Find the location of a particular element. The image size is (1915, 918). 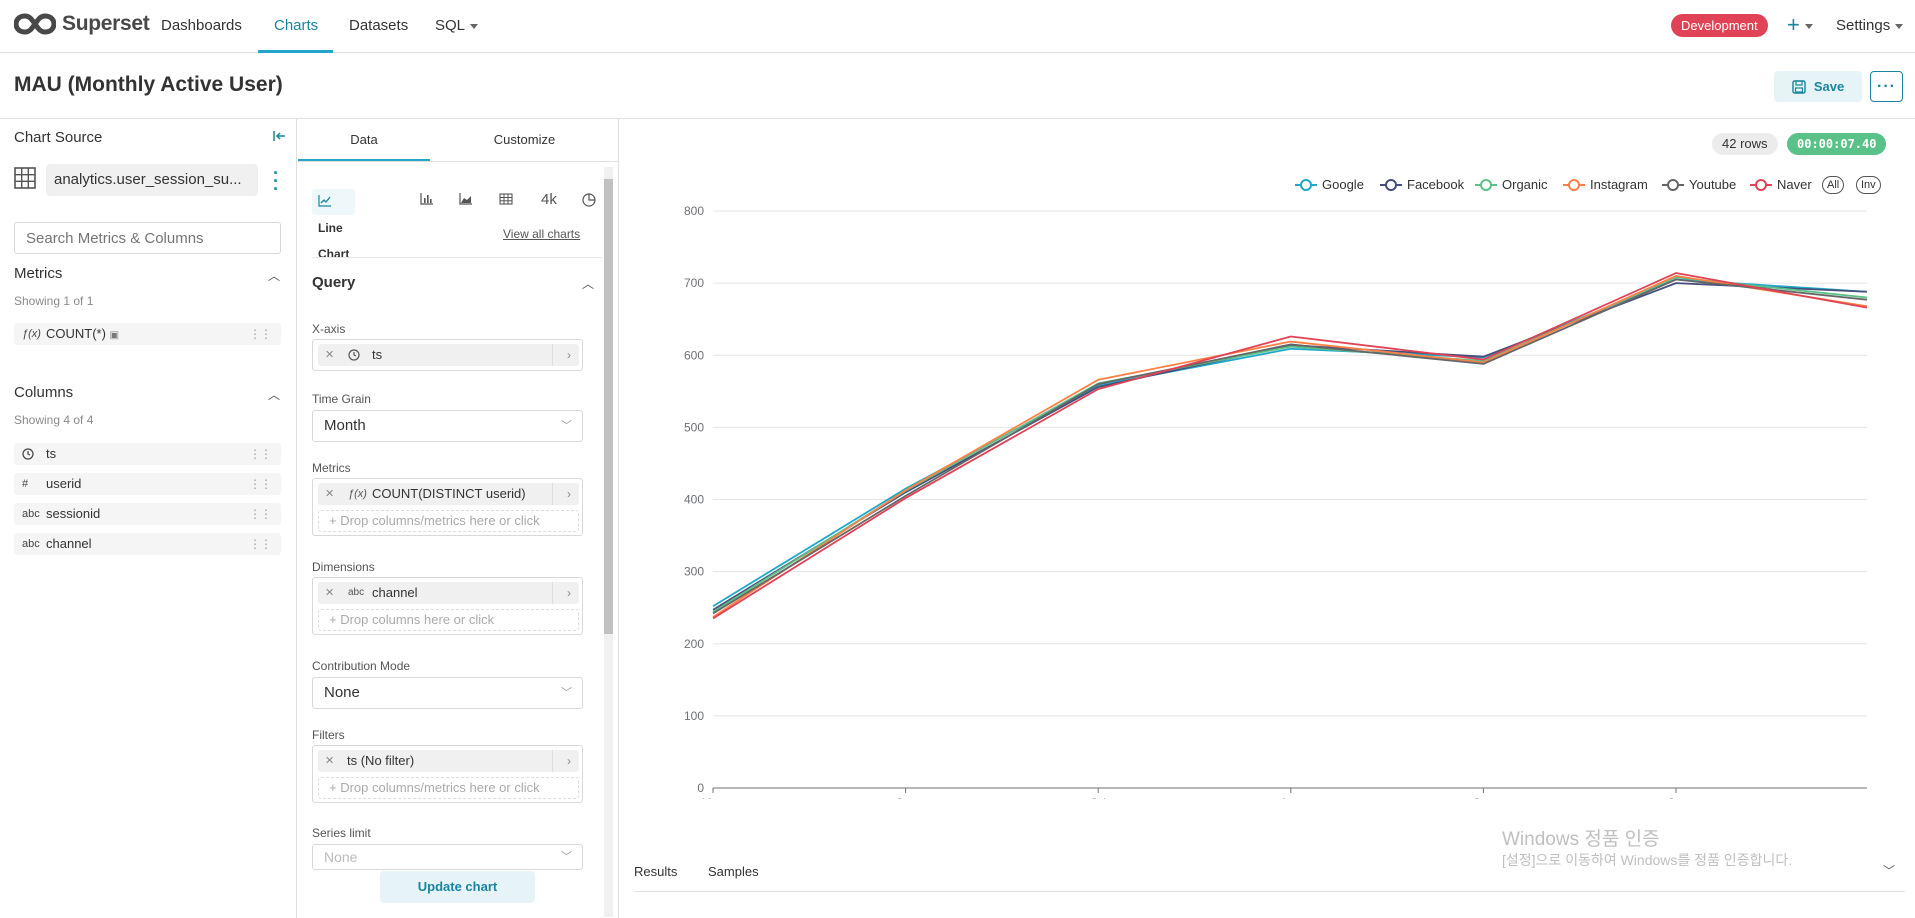

plus-icon: + is located at coordinates (333, 787).